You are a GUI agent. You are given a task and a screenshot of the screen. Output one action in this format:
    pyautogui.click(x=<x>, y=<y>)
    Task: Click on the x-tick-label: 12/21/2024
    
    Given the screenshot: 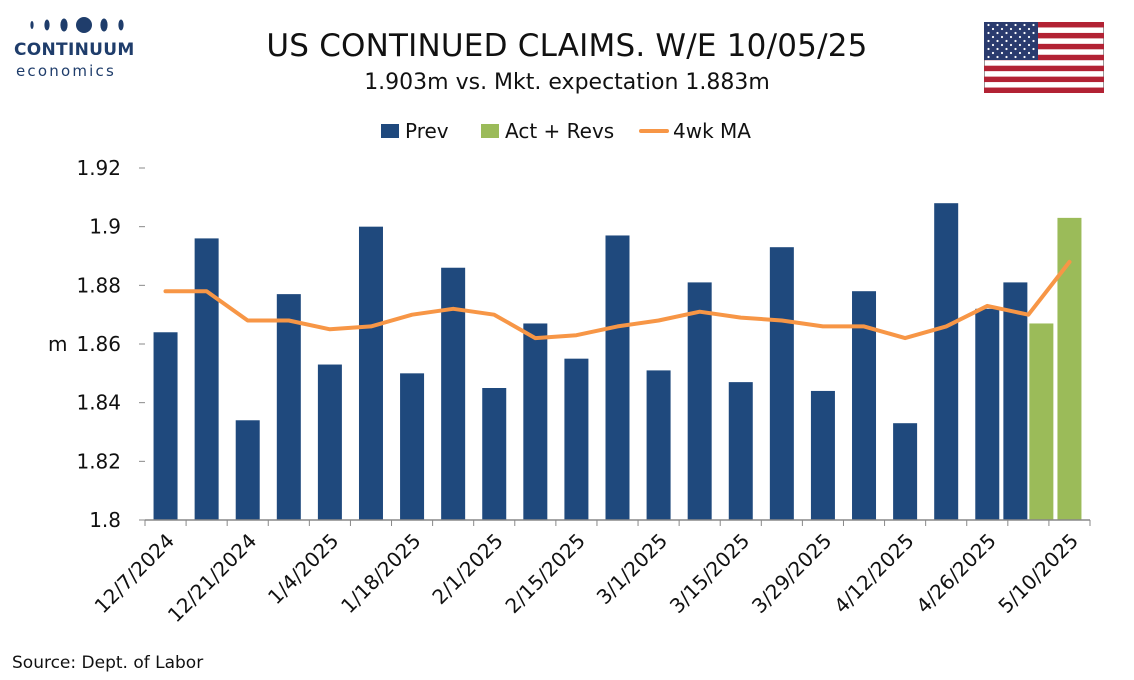 What is the action you would take?
    pyautogui.click(x=212, y=578)
    